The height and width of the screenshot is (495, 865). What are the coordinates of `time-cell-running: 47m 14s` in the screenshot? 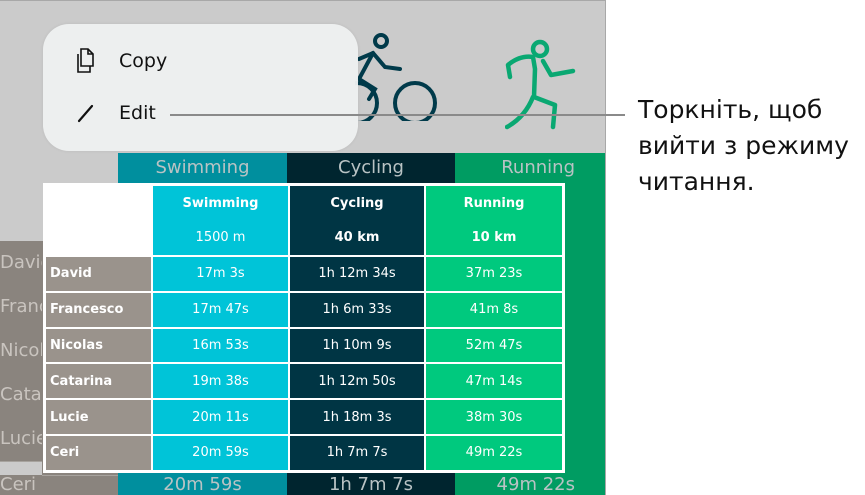 It's located at (494, 381).